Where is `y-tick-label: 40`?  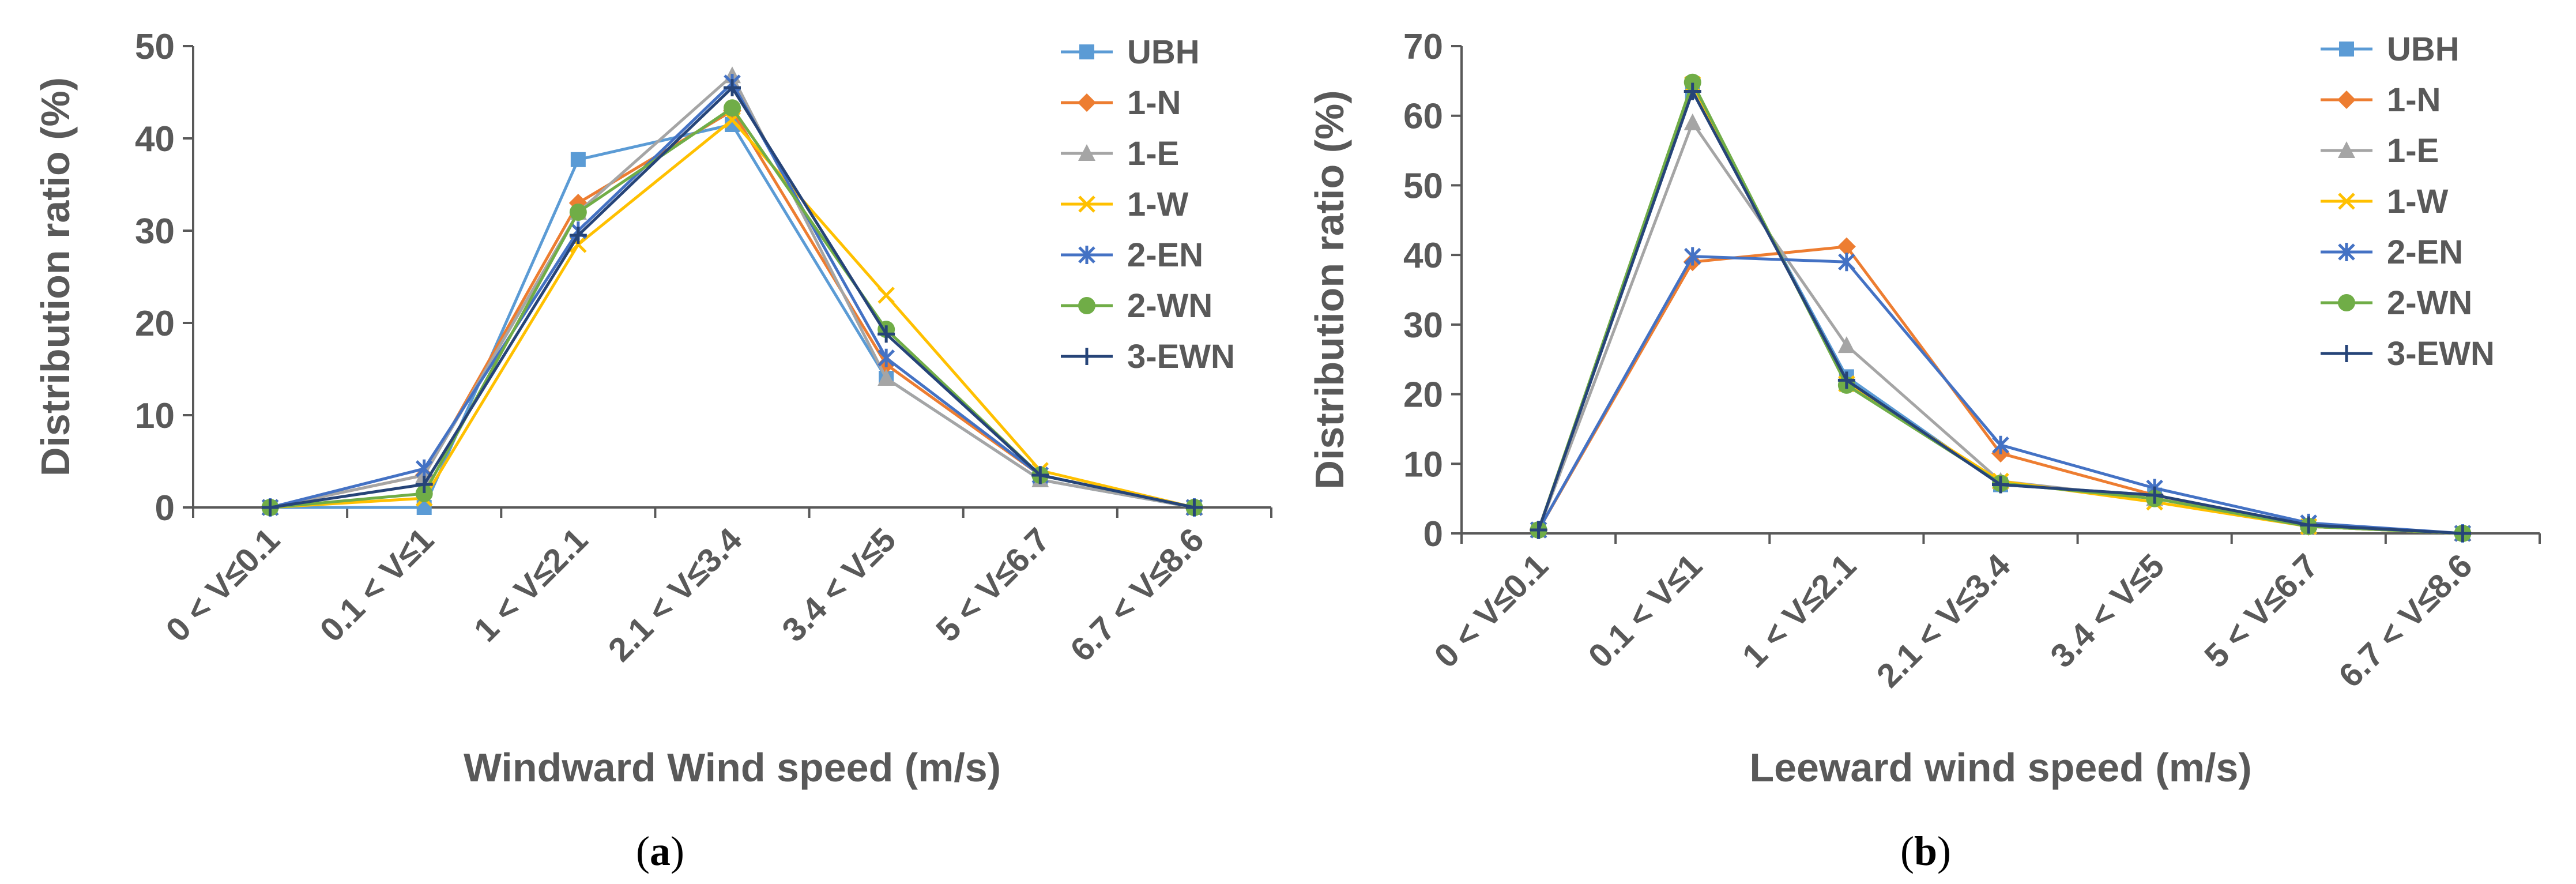
y-tick-label: 40 is located at coordinates (1423, 256).